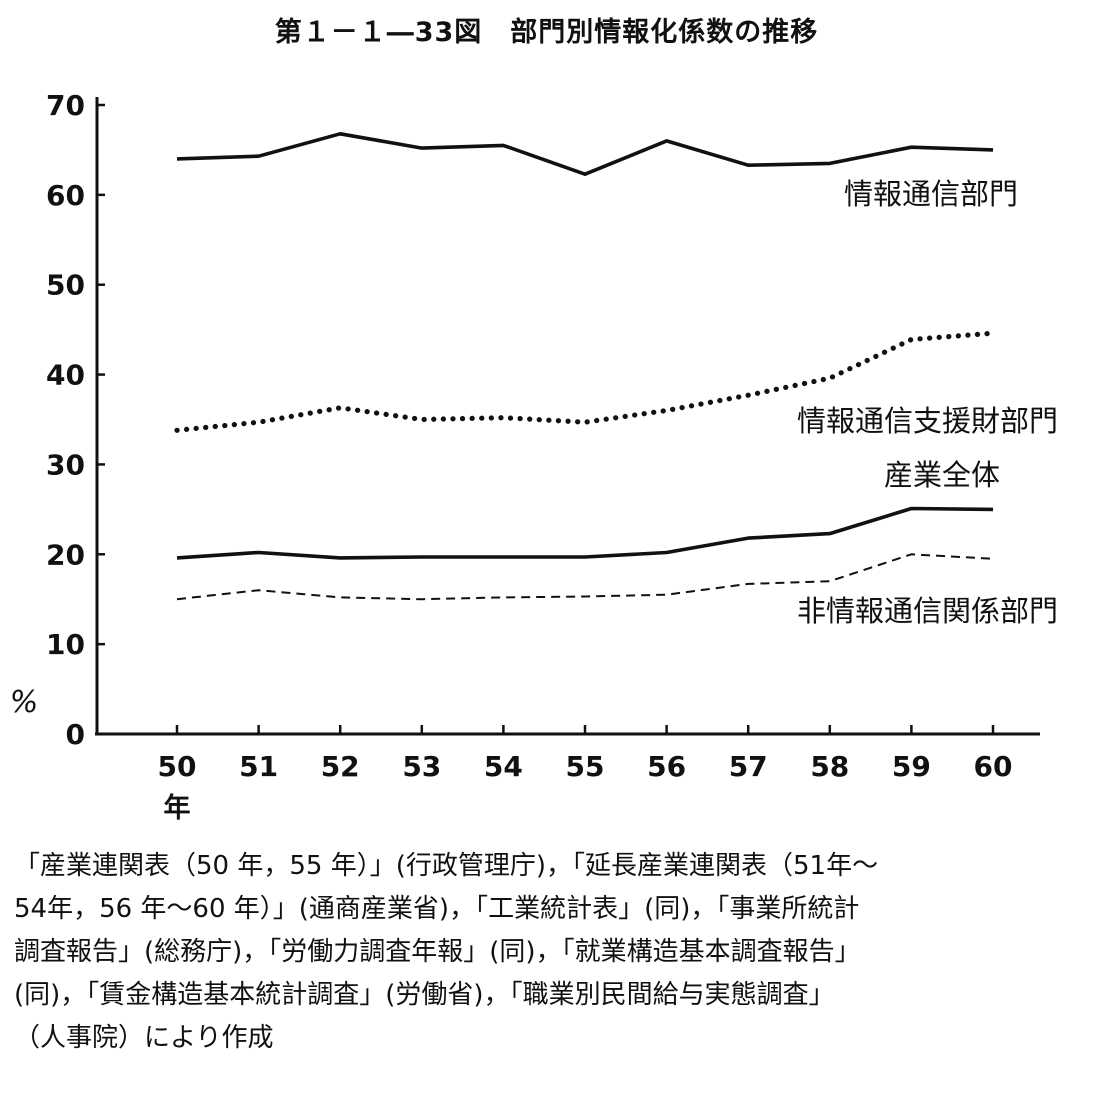  I want to click on source-line: 「産業連関表（50 年，55 年）」(行政管理庁)，「延長産業連関表（51年～, so click(446, 866).